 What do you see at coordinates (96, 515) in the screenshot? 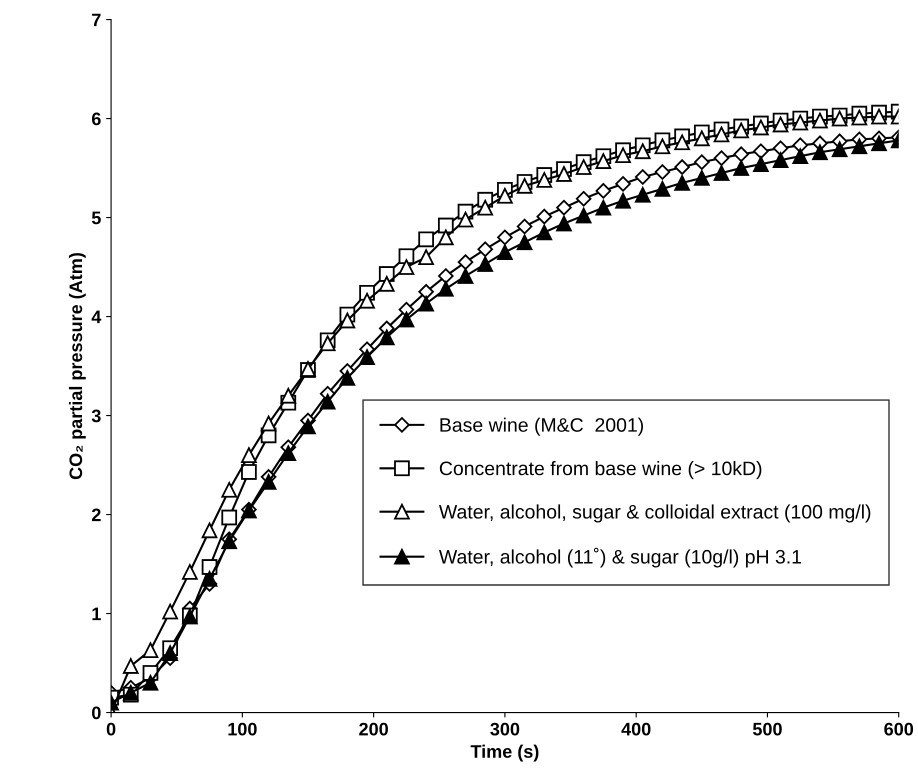
I see `y-tick-label: 2` at bounding box center [96, 515].